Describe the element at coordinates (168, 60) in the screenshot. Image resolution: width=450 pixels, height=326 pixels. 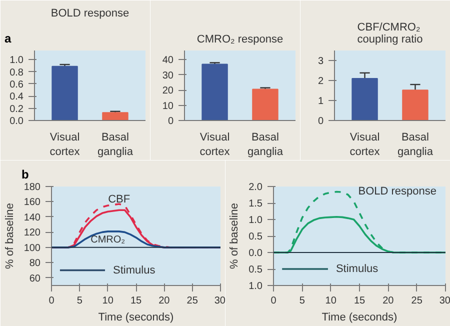
I see `y-tick-label: 40` at that location.